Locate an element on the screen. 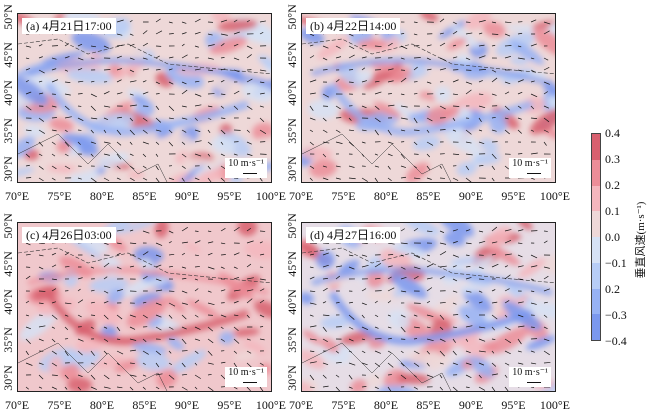 The image size is (650, 414). border-line is located at coordinates (93, 157).